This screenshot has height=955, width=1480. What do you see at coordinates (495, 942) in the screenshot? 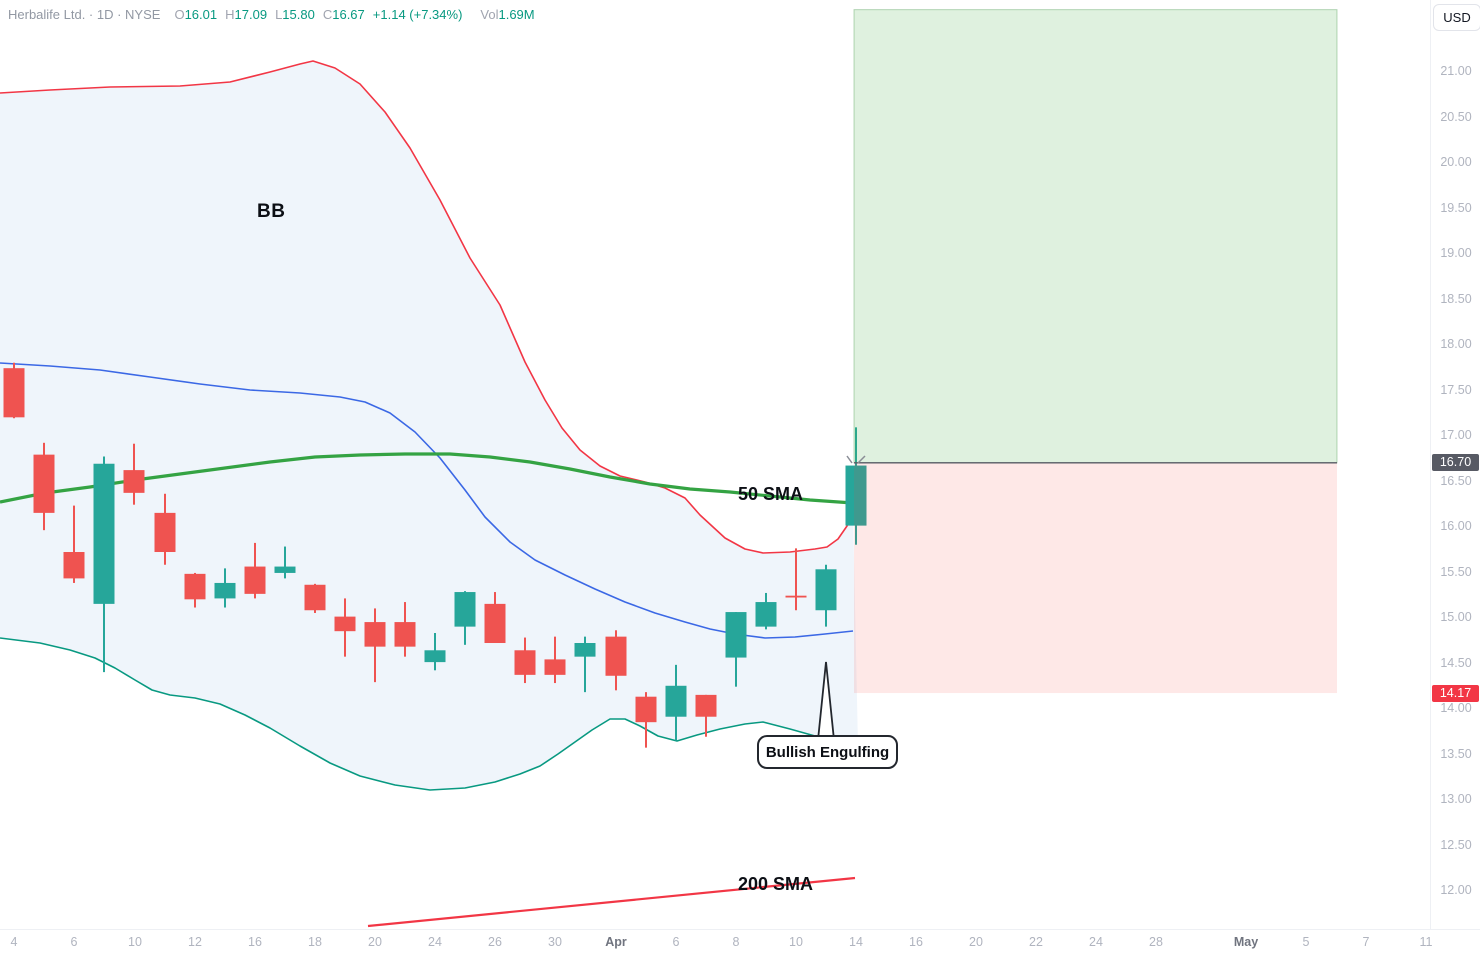
I see `time-axis-label: 26` at bounding box center [495, 942].